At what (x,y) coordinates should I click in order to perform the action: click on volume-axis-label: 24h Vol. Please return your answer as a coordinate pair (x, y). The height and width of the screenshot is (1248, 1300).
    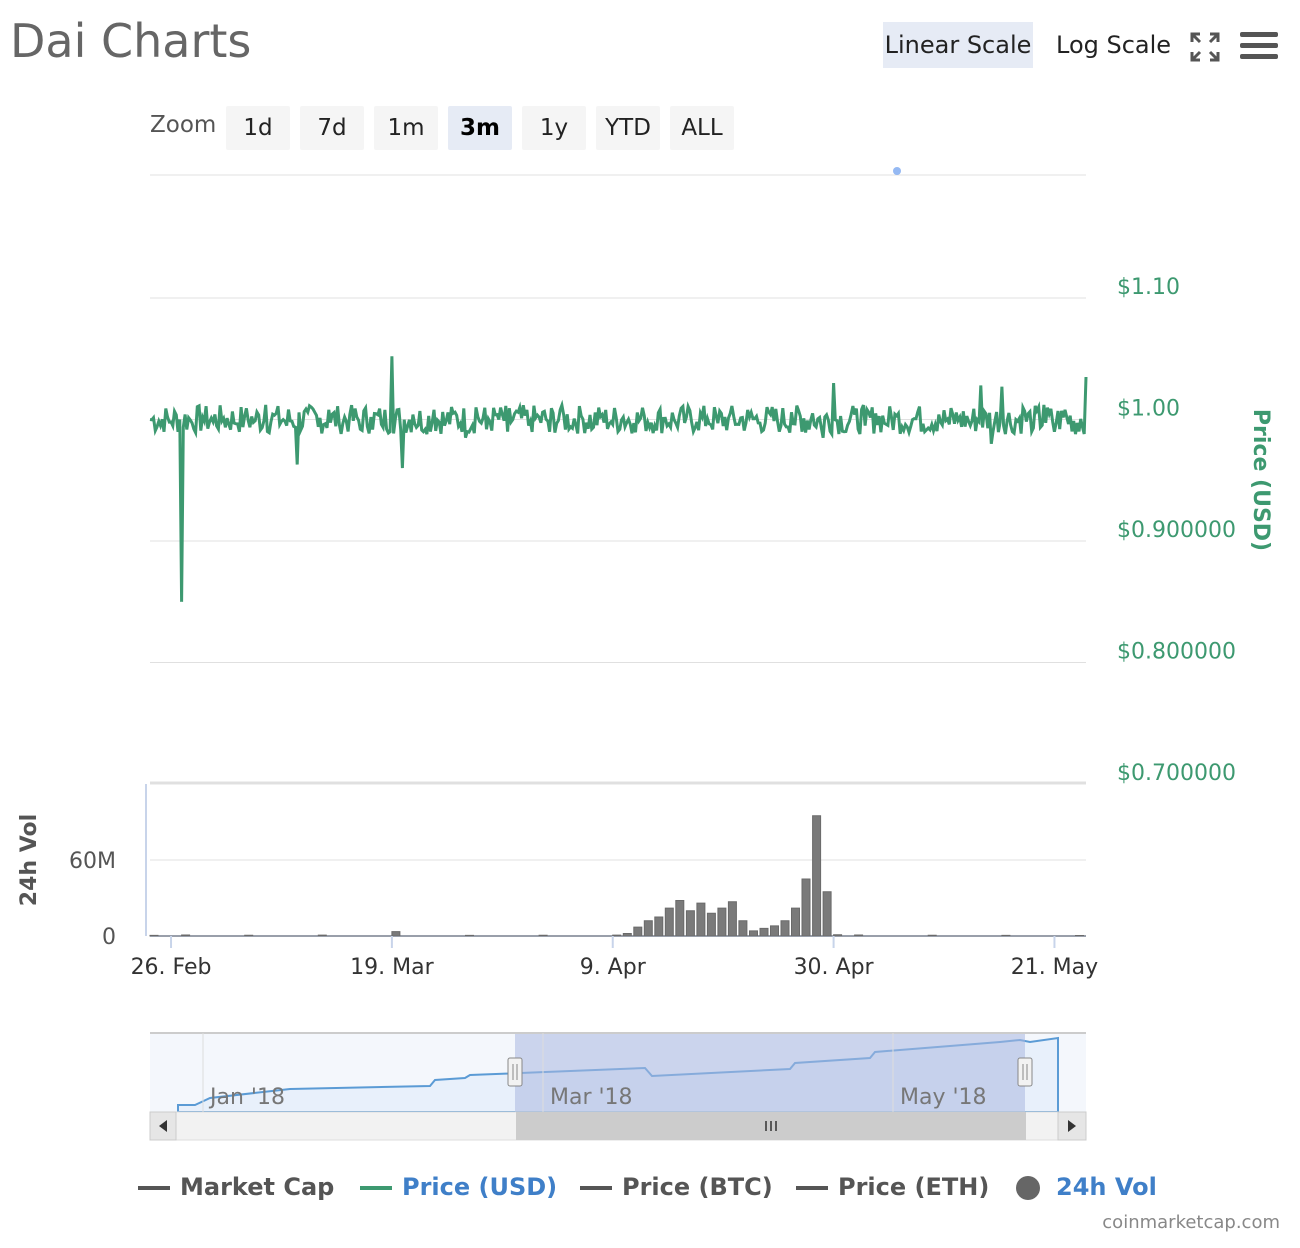
    Looking at the image, I should click on (29, 860).